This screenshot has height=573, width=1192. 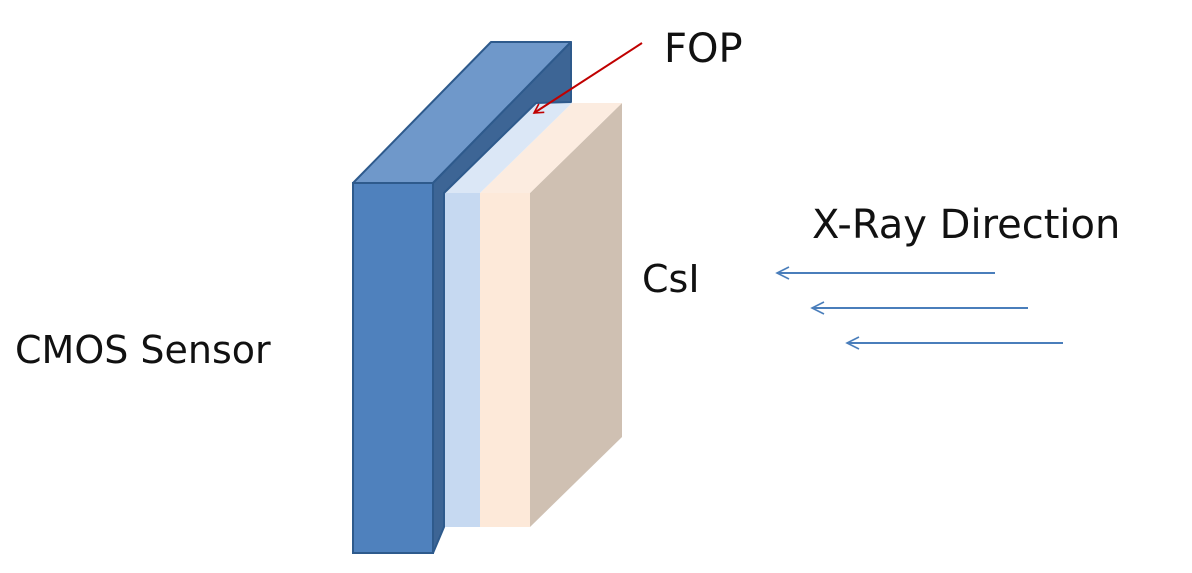 I want to click on cmos-side-face, so click(x=502, y=297).